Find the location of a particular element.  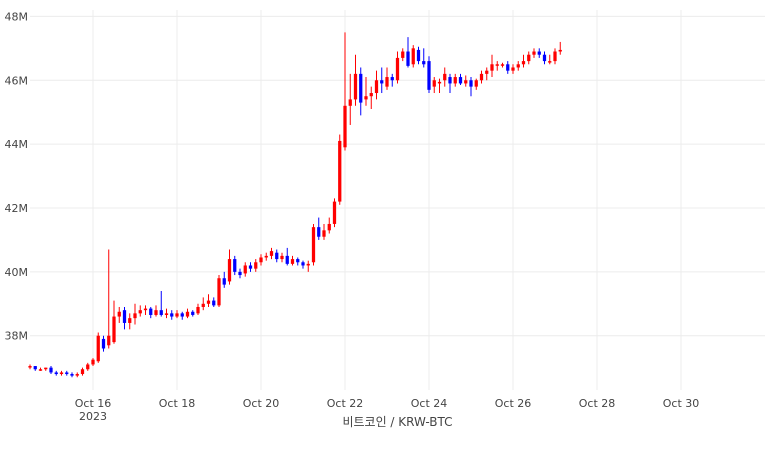

y-tick-label: 46M is located at coordinates (17, 80).